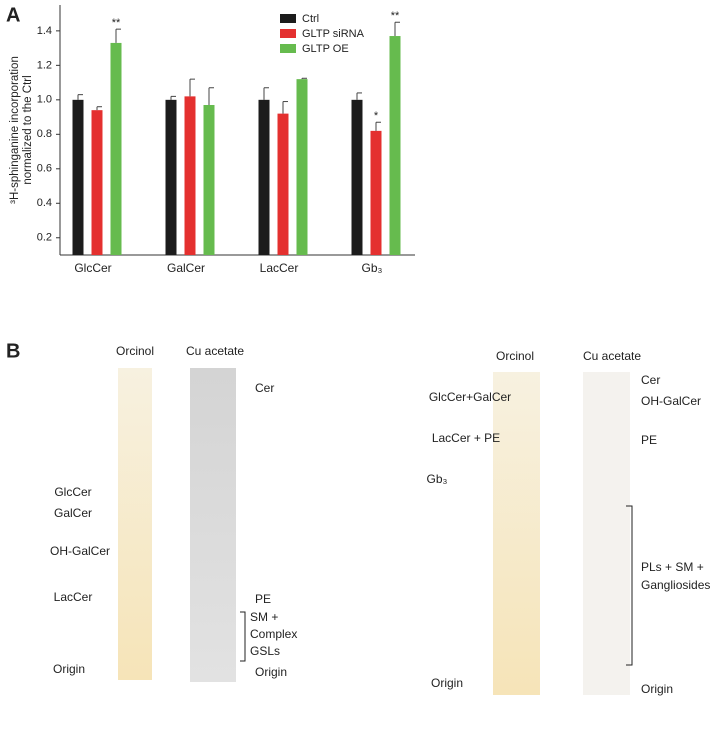  What do you see at coordinates (470, 397) in the screenshot?
I see `band-label: GlcCer+GalCer` at bounding box center [470, 397].